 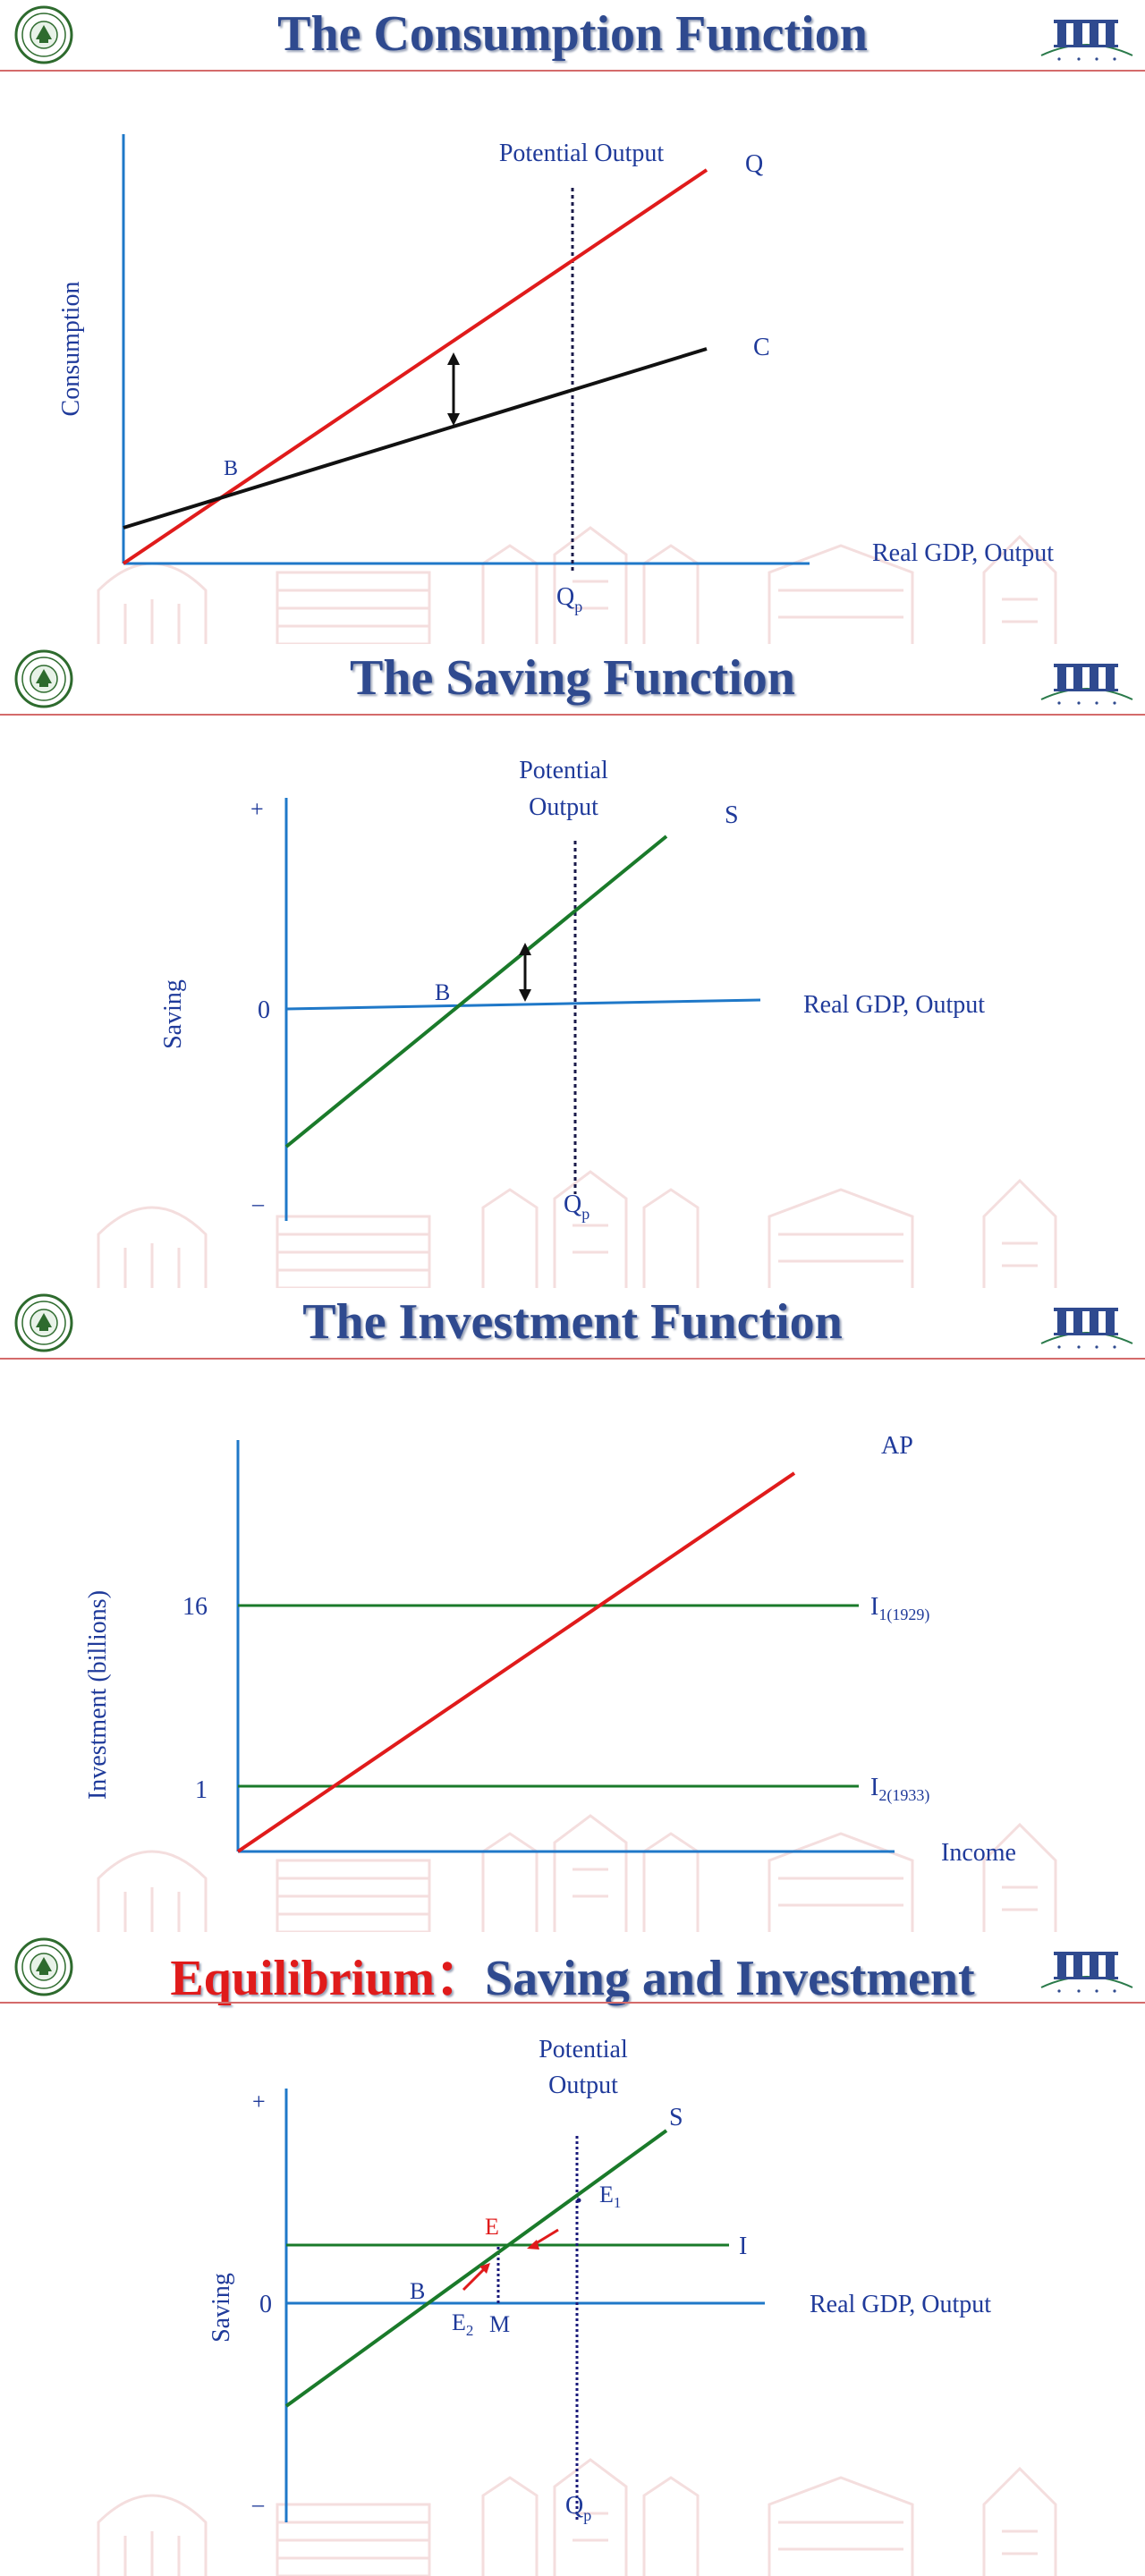 I want to click on e1-point, so click(x=578, y=2200).